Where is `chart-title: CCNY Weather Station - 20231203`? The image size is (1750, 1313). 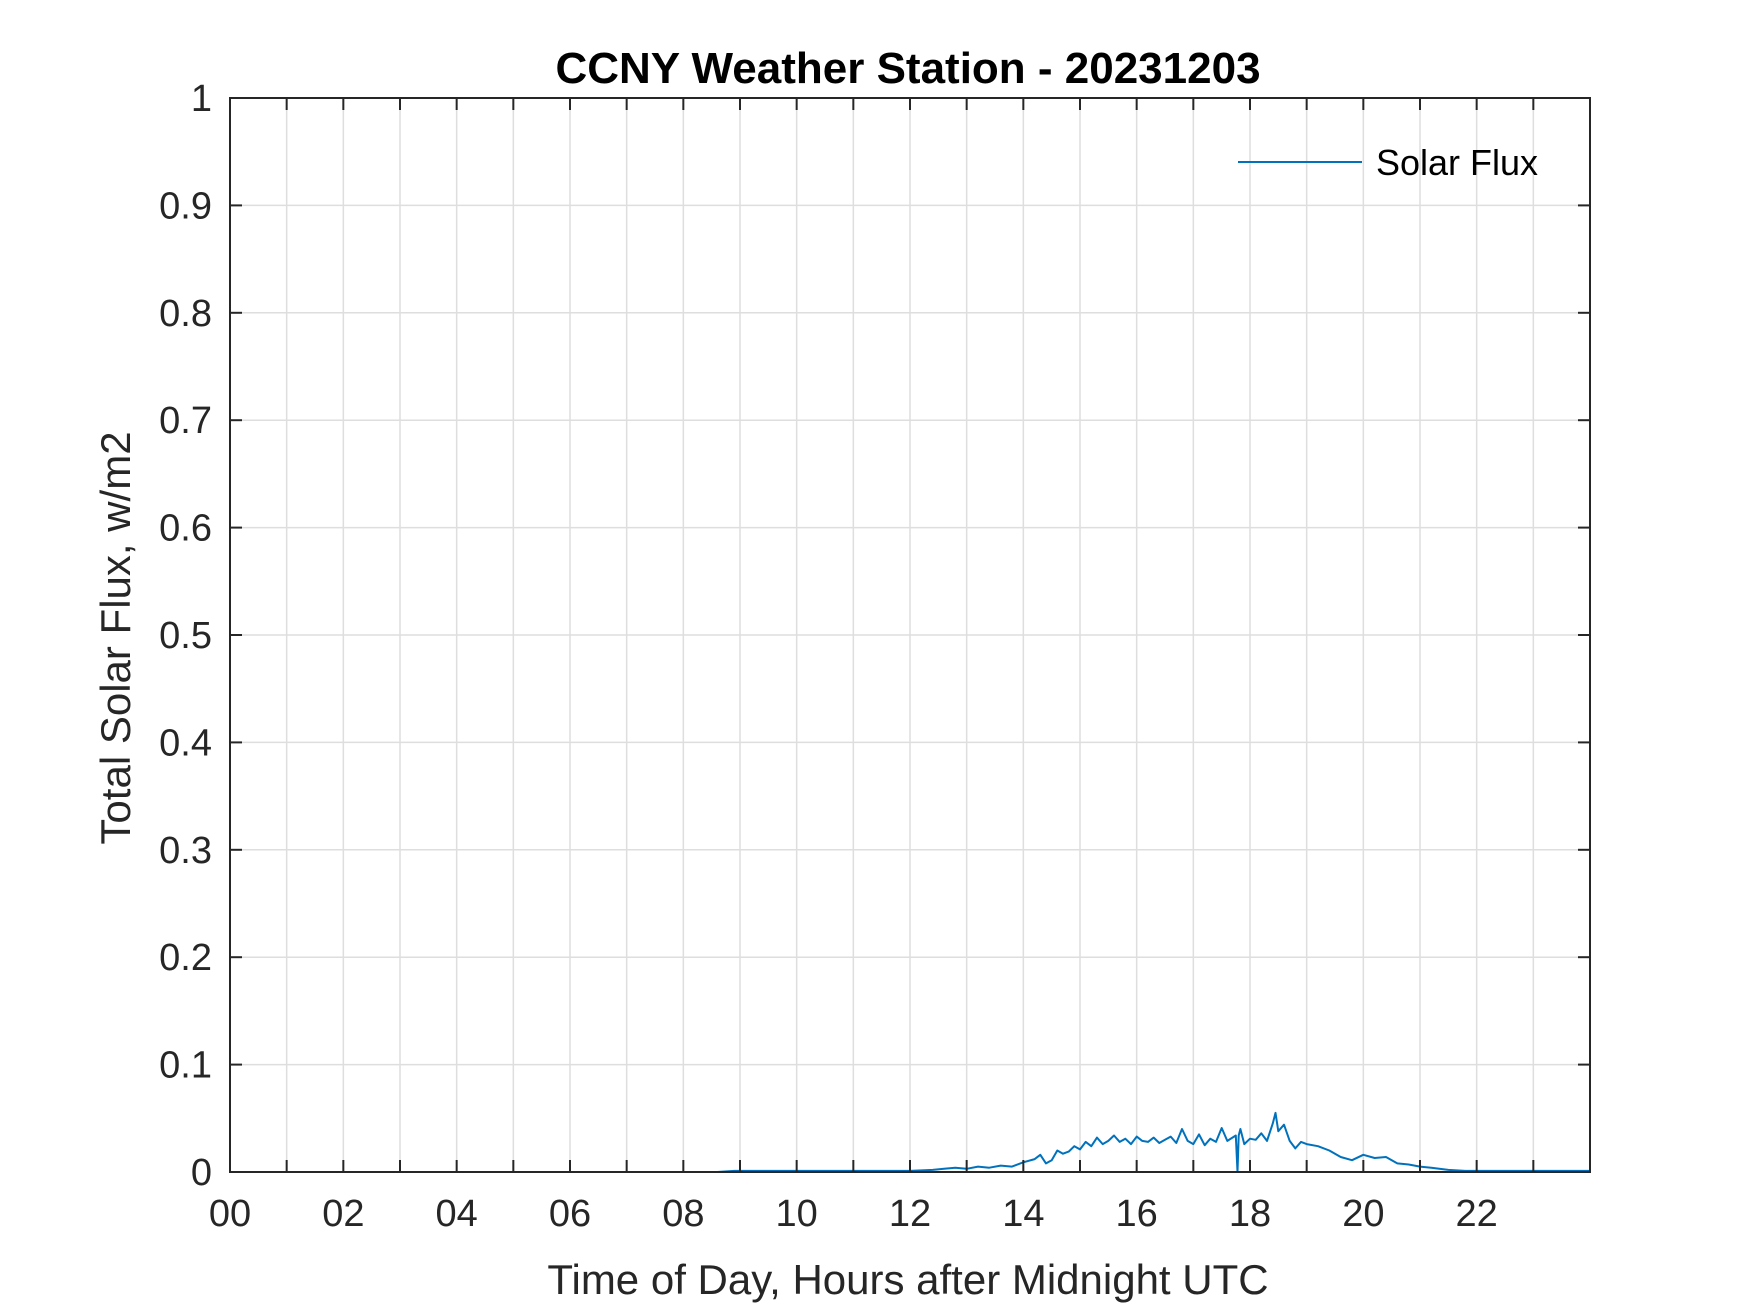 chart-title: CCNY Weather Station - 20231203 is located at coordinates (907, 68).